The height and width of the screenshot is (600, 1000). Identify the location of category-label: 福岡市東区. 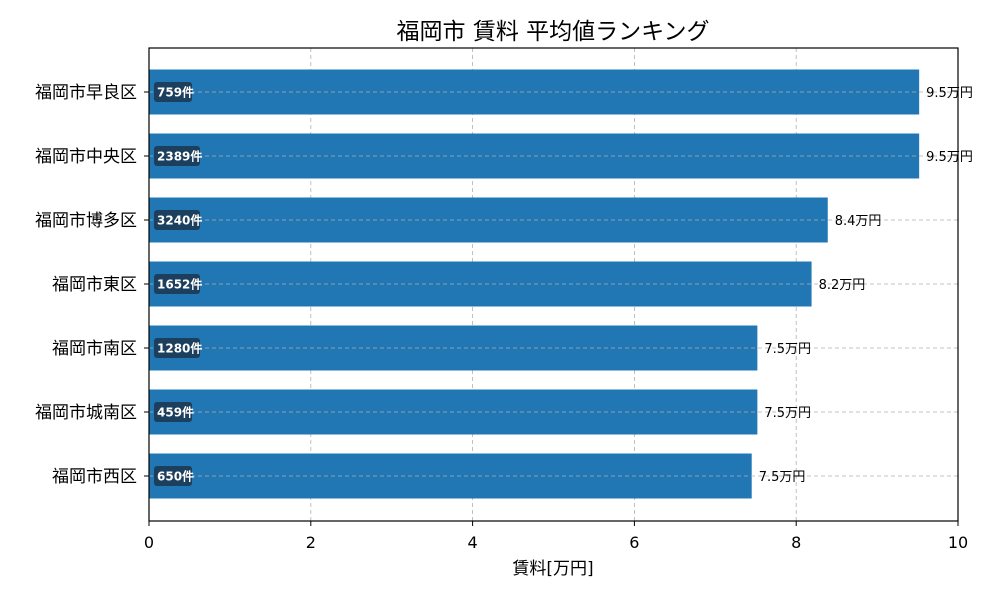
(94, 285).